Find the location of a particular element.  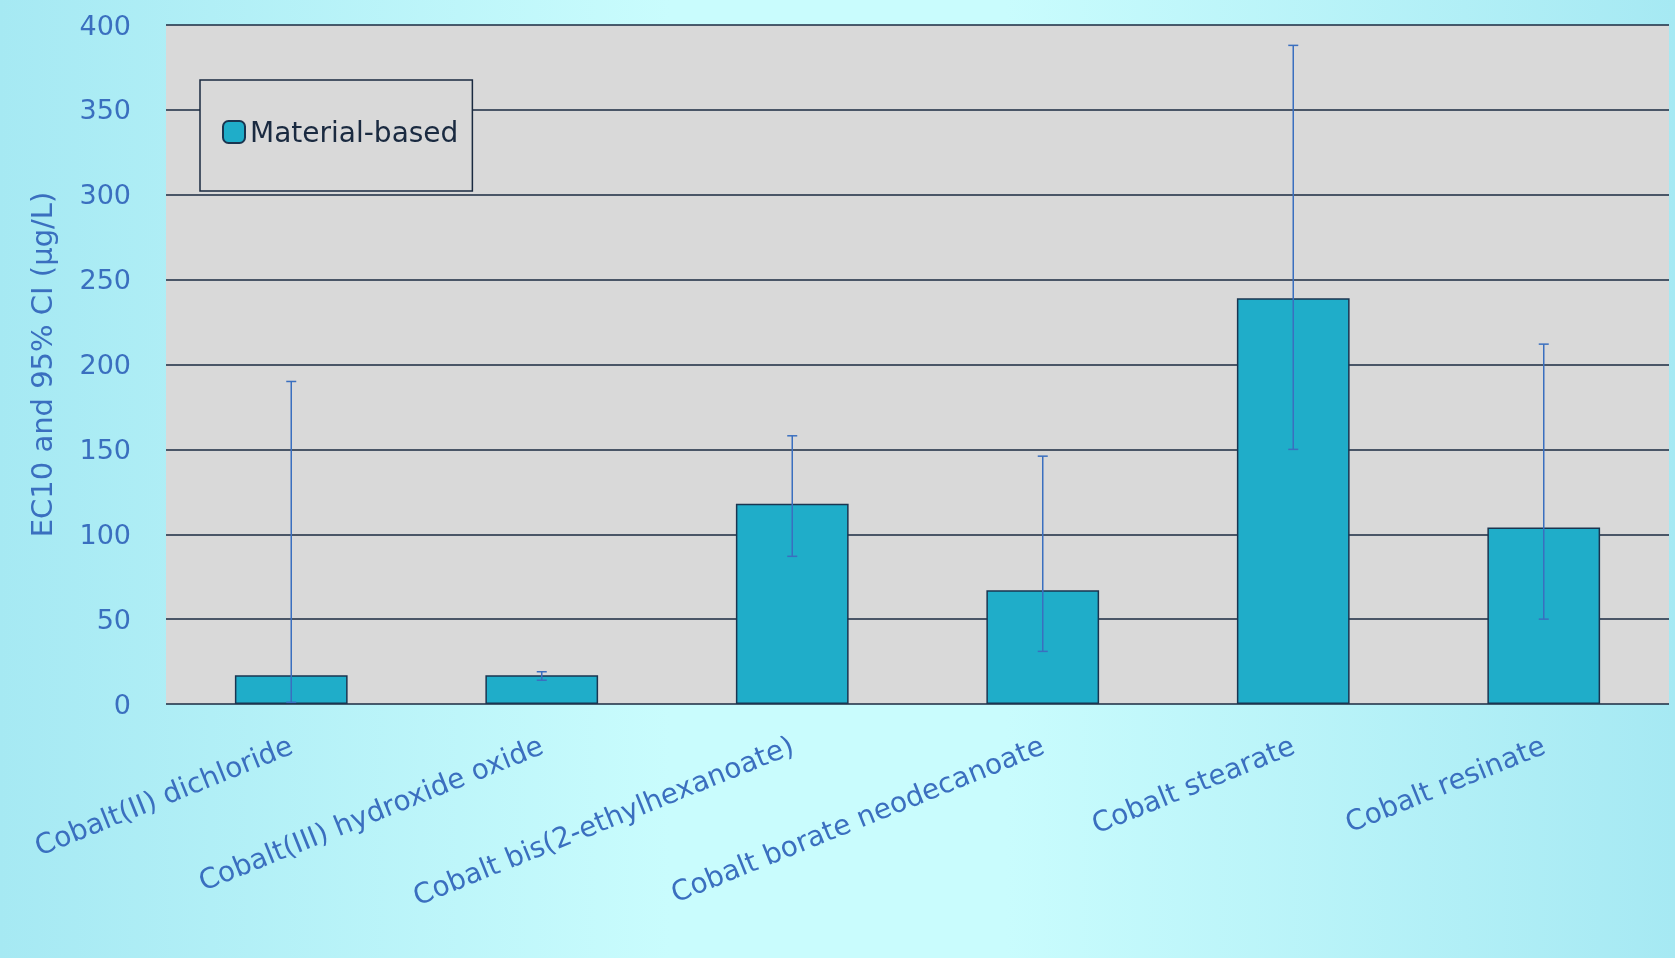

y-tick-label: 100 is located at coordinates (105, 534).